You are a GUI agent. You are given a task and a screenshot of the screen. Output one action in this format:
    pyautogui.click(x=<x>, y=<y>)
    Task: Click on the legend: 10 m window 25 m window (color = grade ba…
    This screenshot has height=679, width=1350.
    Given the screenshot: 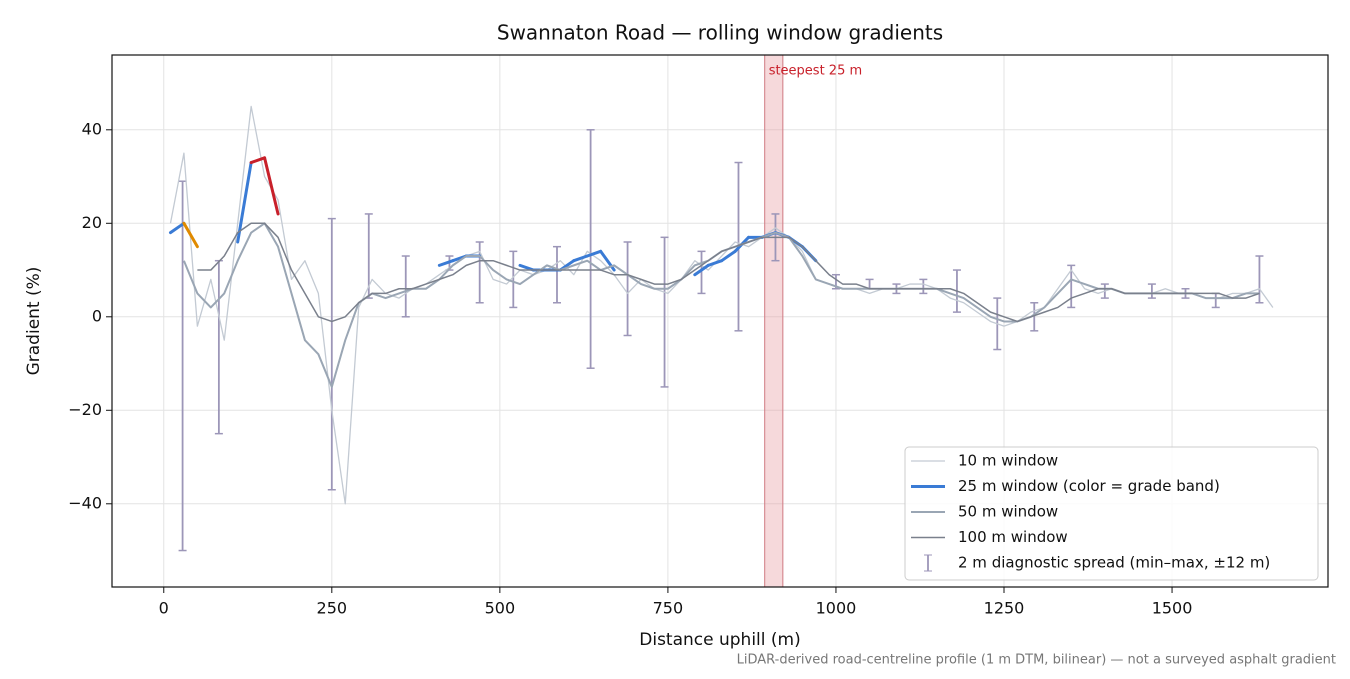 What is the action you would take?
    pyautogui.click(x=1111, y=513)
    